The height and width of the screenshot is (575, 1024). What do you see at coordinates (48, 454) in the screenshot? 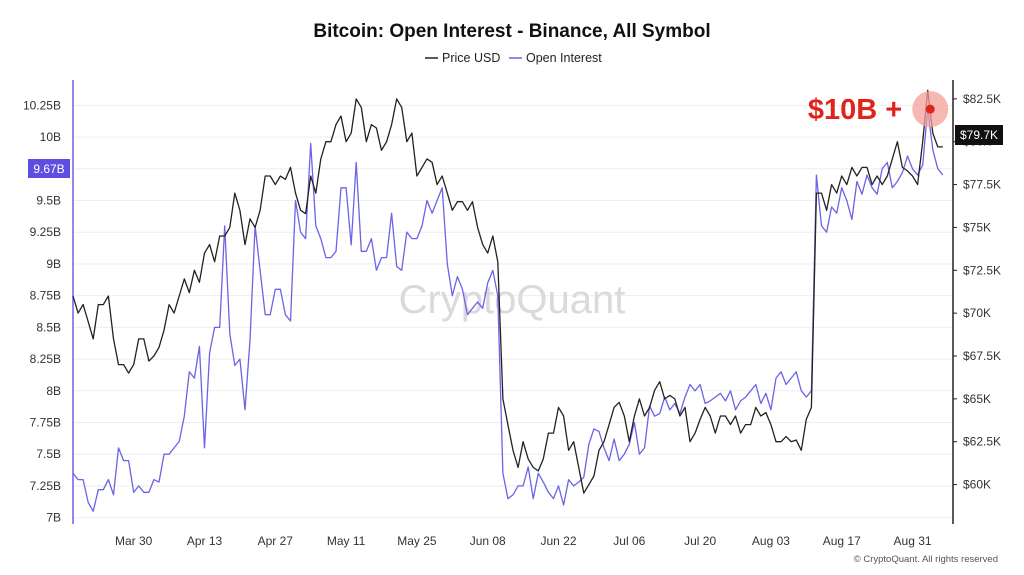
I see `left-tick-label: 7.5B` at bounding box center [48, 454].